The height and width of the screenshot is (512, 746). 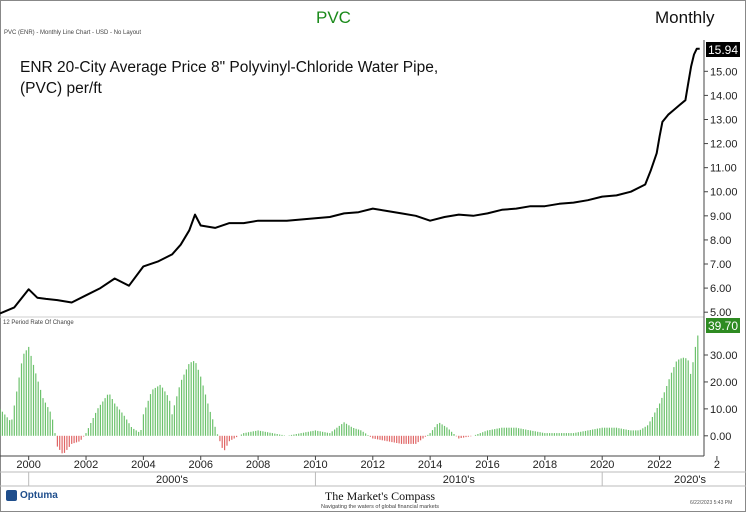 I want to click on optuma-logo-text: Optuma, so click(x=39, y=495).